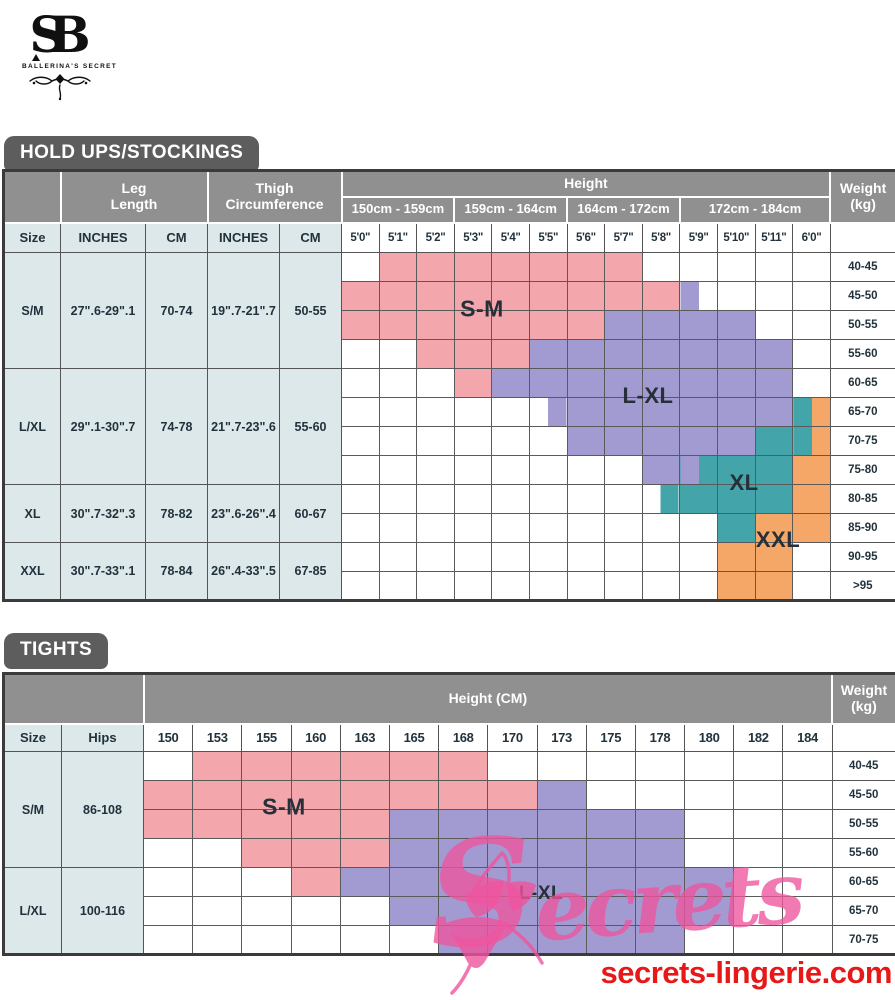 This screenshot has height=1000, width=895. What do you see at coordinates (758, 737) in the screenshot?
I see `height-column-header: 182` at bounding box center [758, 737].